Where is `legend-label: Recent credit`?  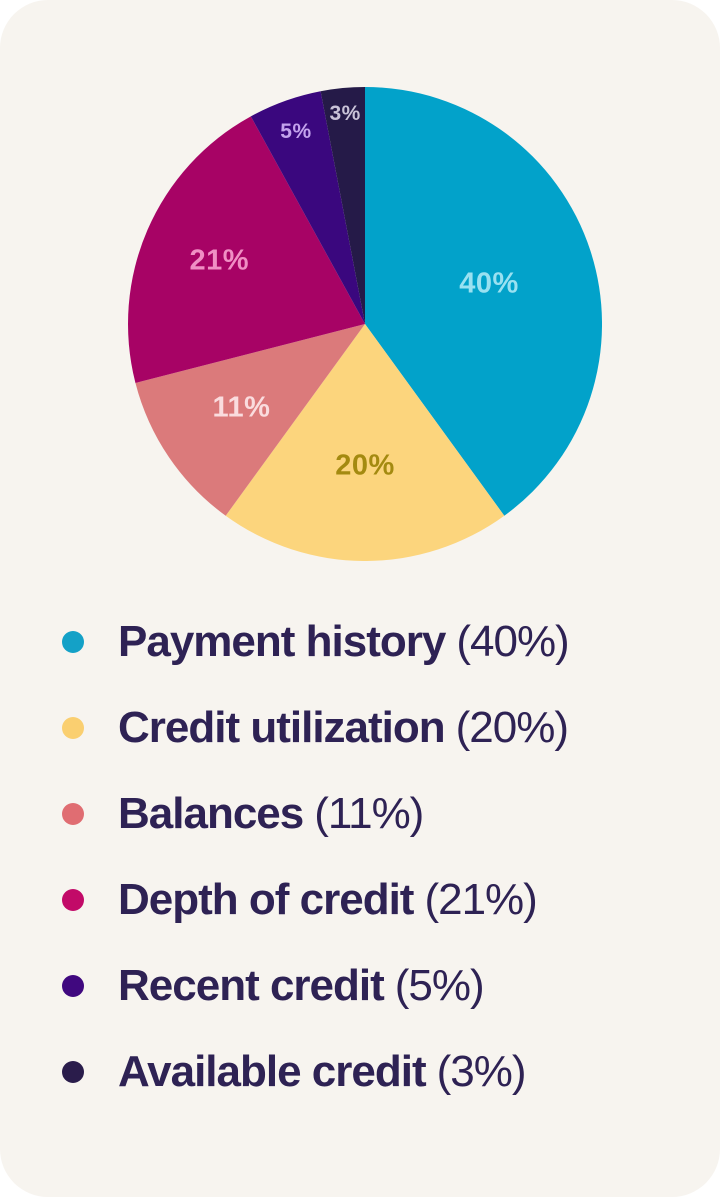
legend-label: Recent credit is located at coordinates (251, 985).